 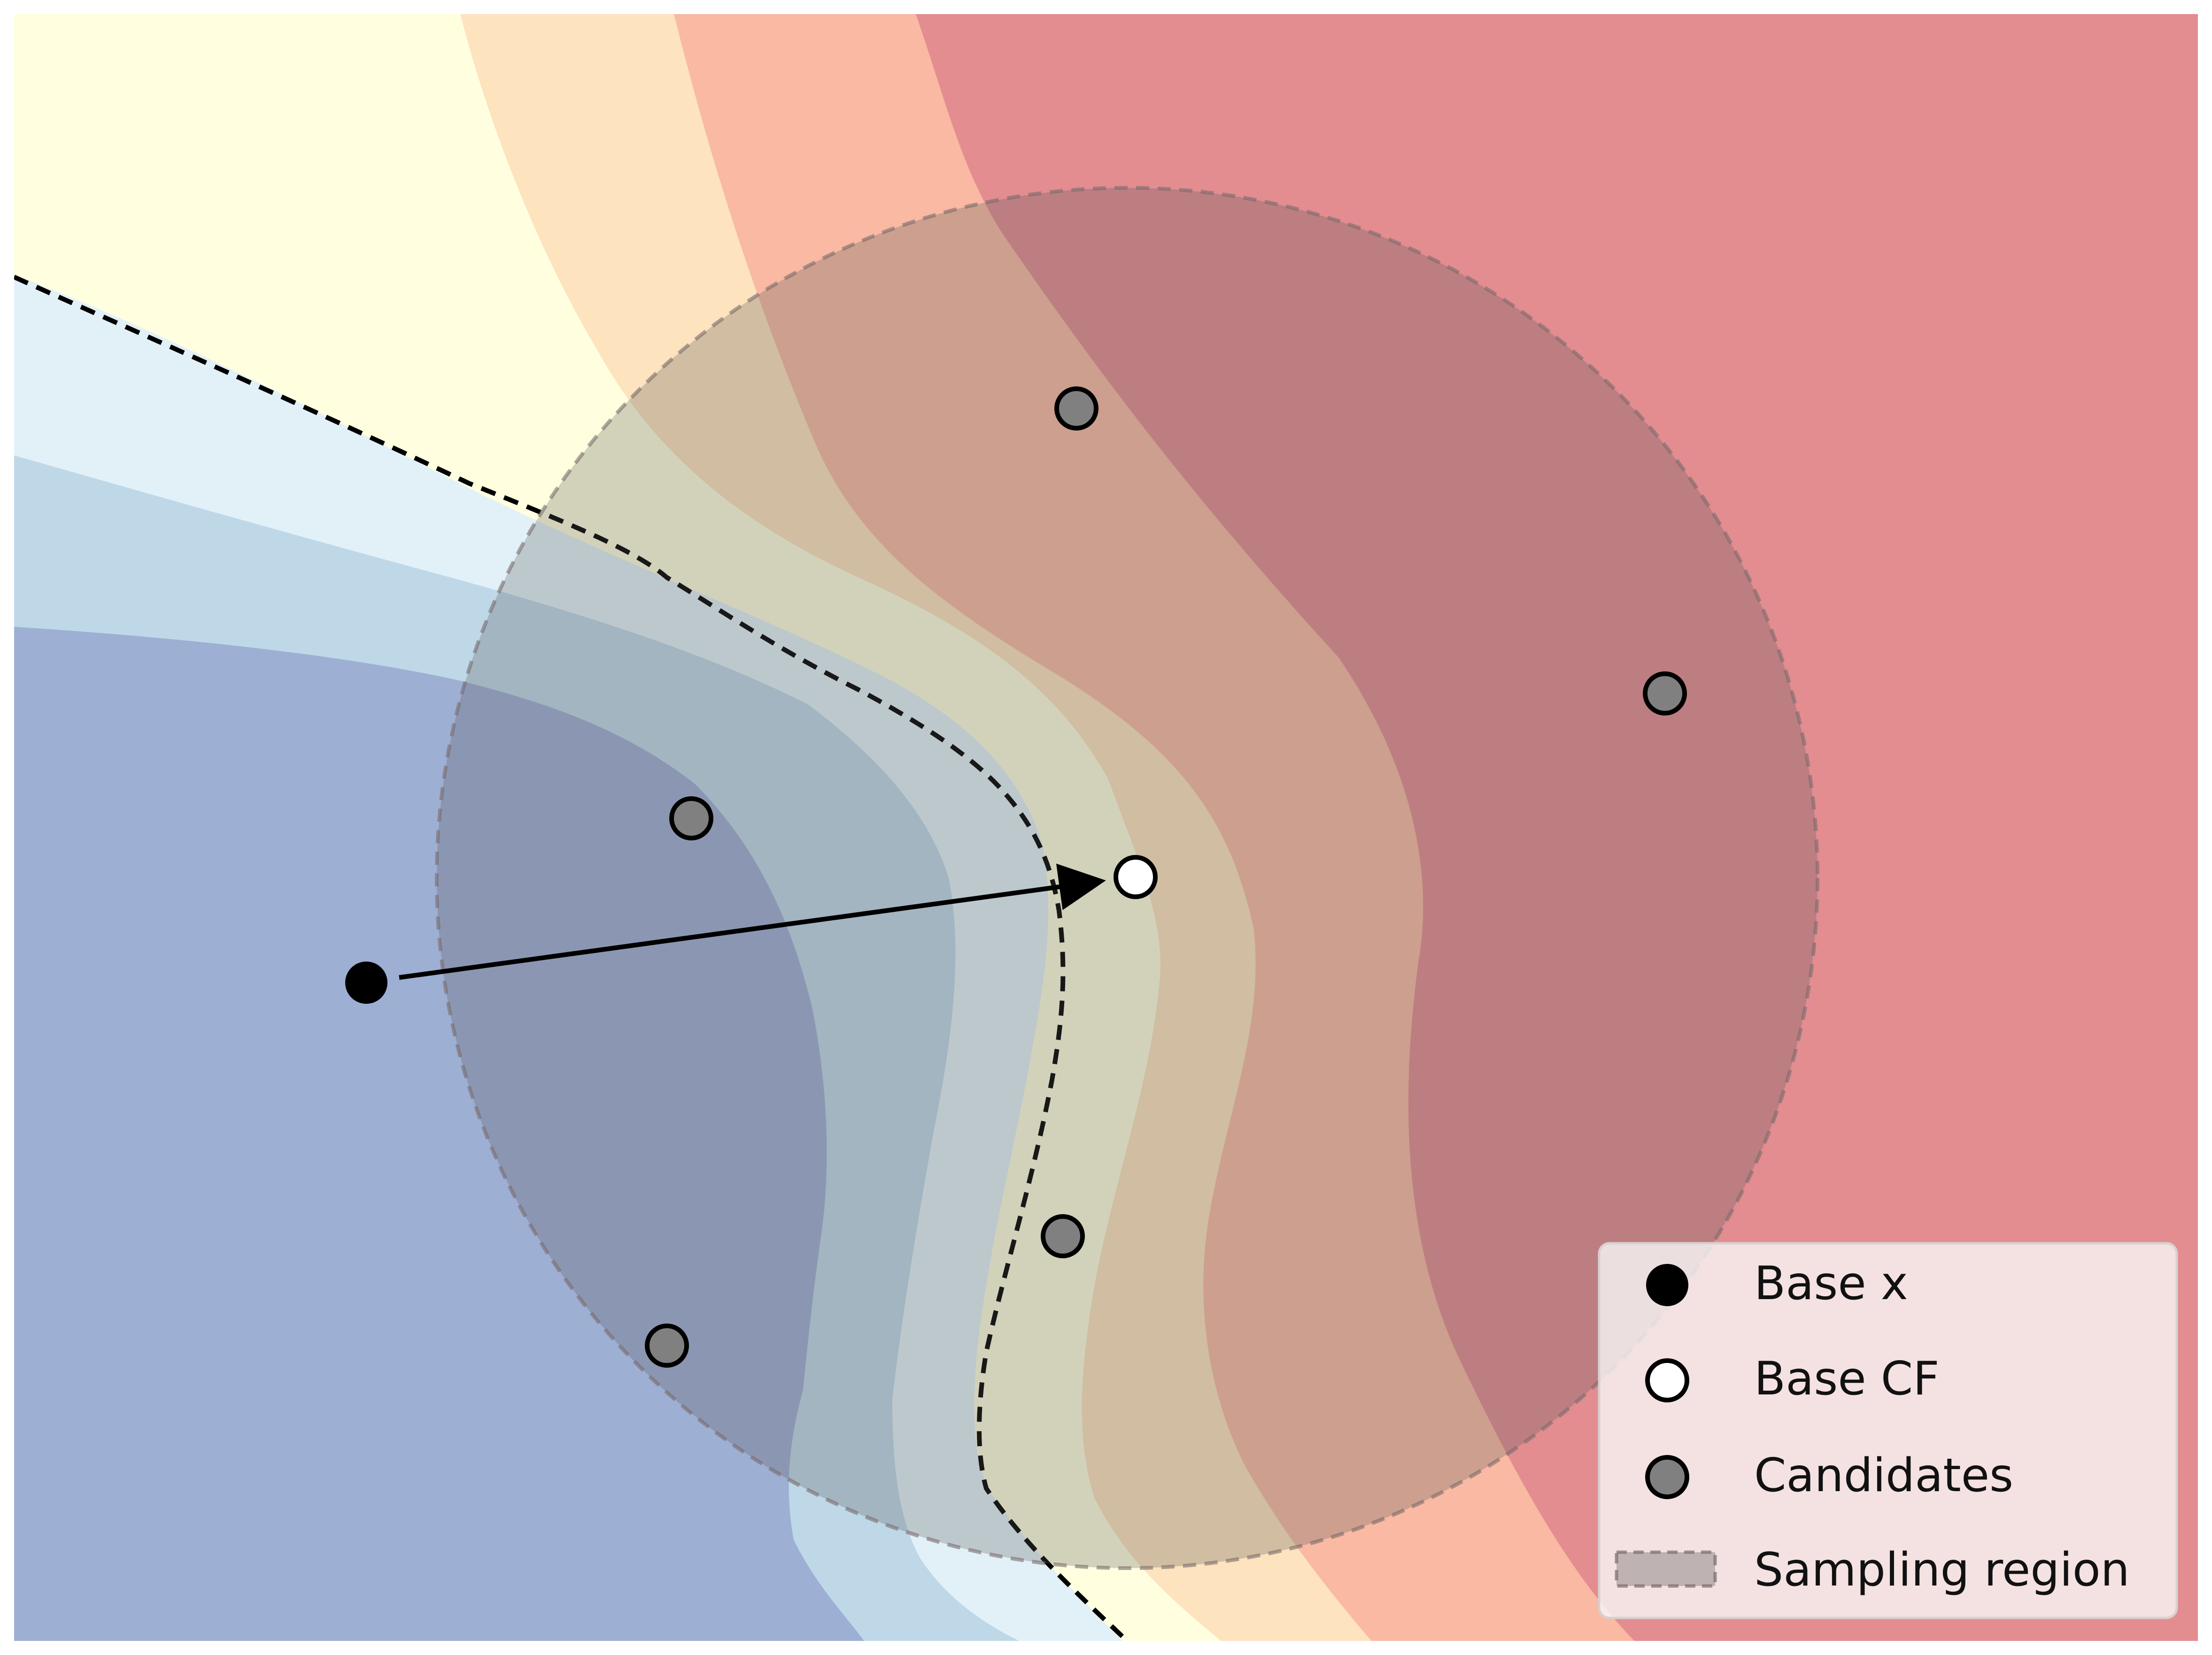 What do you see at coordinates (1667, 1380) in the screenshot?
I see `legend-marker-base-cf` at bounding box center [1667, 1380].